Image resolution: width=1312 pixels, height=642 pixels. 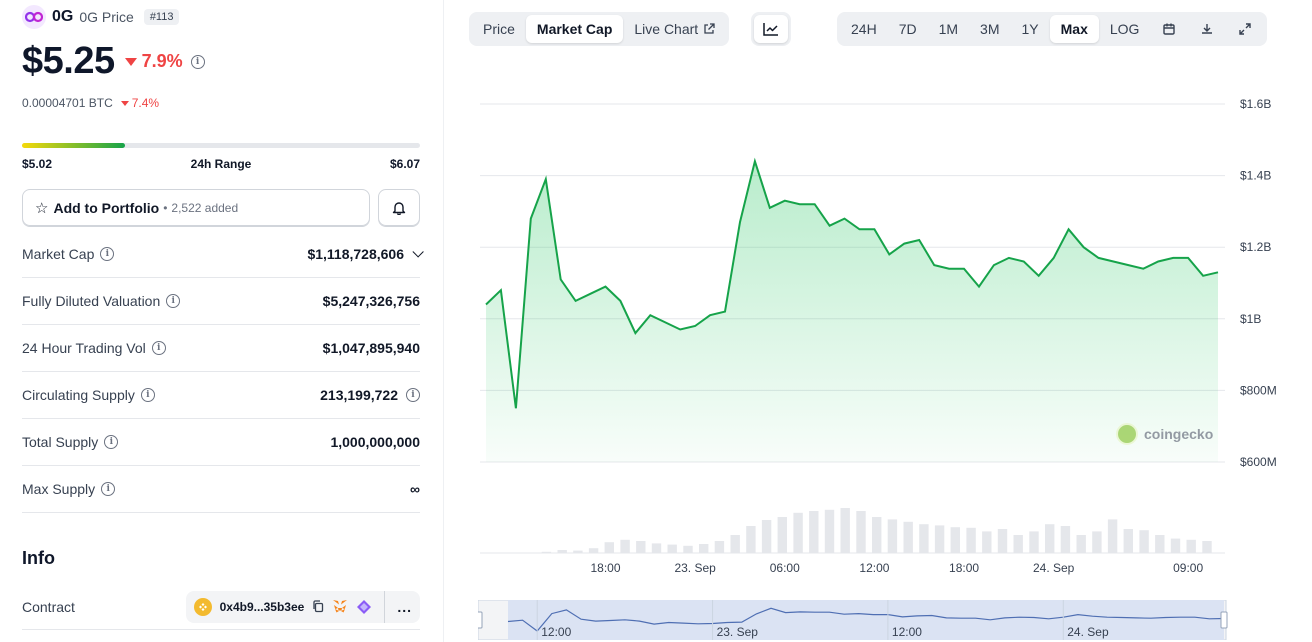 I want to click on download-icon, so click(x=1207, y=29).